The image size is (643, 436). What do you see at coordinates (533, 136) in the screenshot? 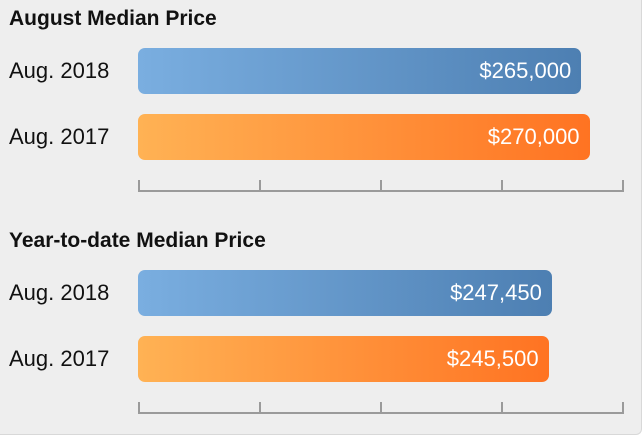
I see `bar-value-label: $270,000` at bounding box center [533, 136].